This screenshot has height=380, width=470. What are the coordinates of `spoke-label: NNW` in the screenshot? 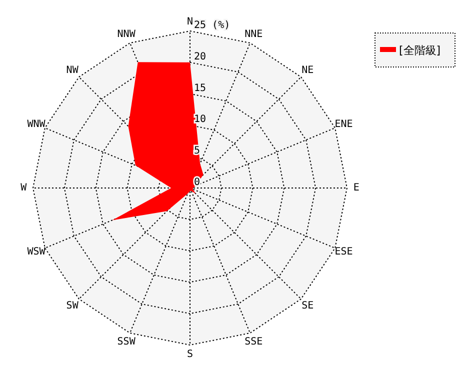 It's located at (126, 34).